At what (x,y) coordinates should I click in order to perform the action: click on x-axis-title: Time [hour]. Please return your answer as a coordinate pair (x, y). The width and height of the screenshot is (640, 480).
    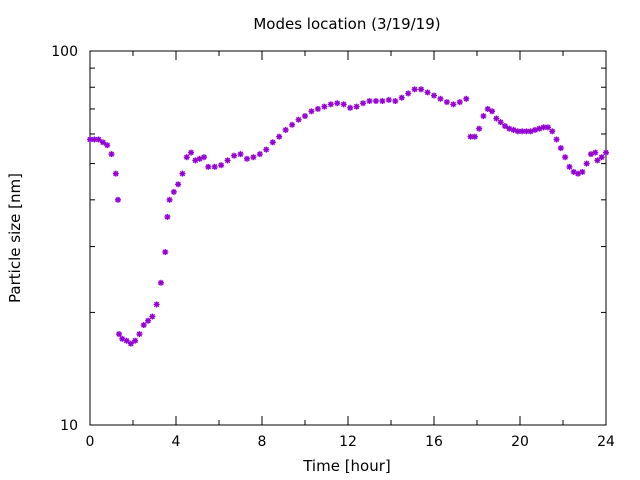
    Looking at the image, I should click on (346, 466).